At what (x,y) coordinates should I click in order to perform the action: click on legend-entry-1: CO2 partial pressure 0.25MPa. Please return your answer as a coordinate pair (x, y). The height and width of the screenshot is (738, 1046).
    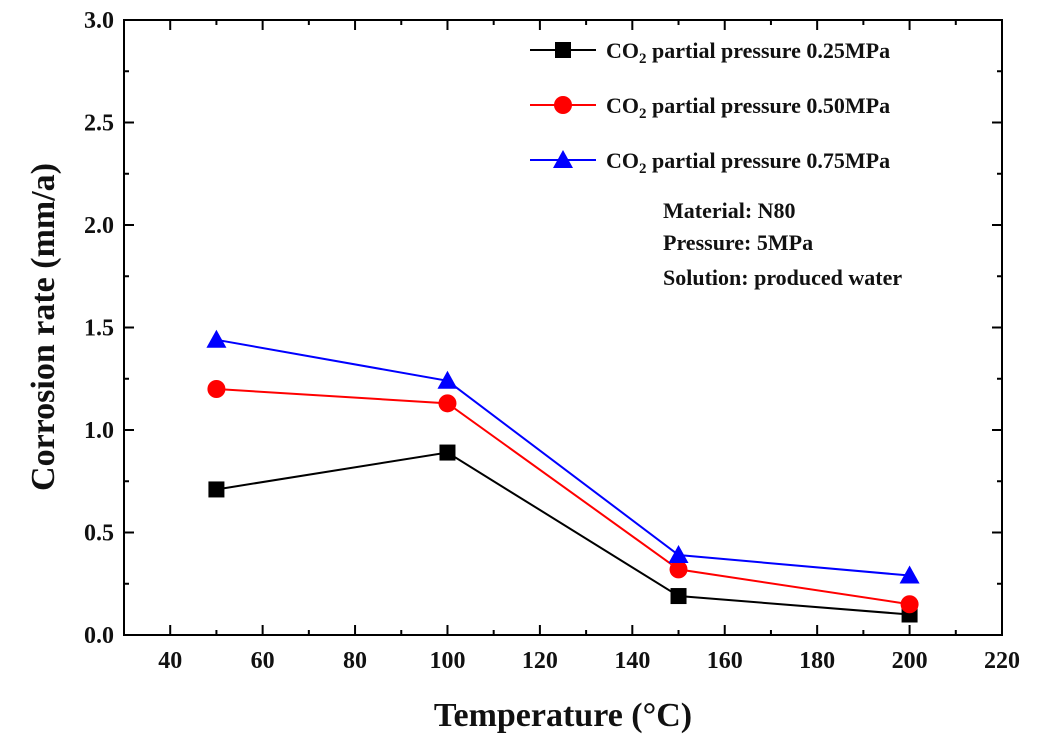
    Looking at the image, I should click on (710, 52).